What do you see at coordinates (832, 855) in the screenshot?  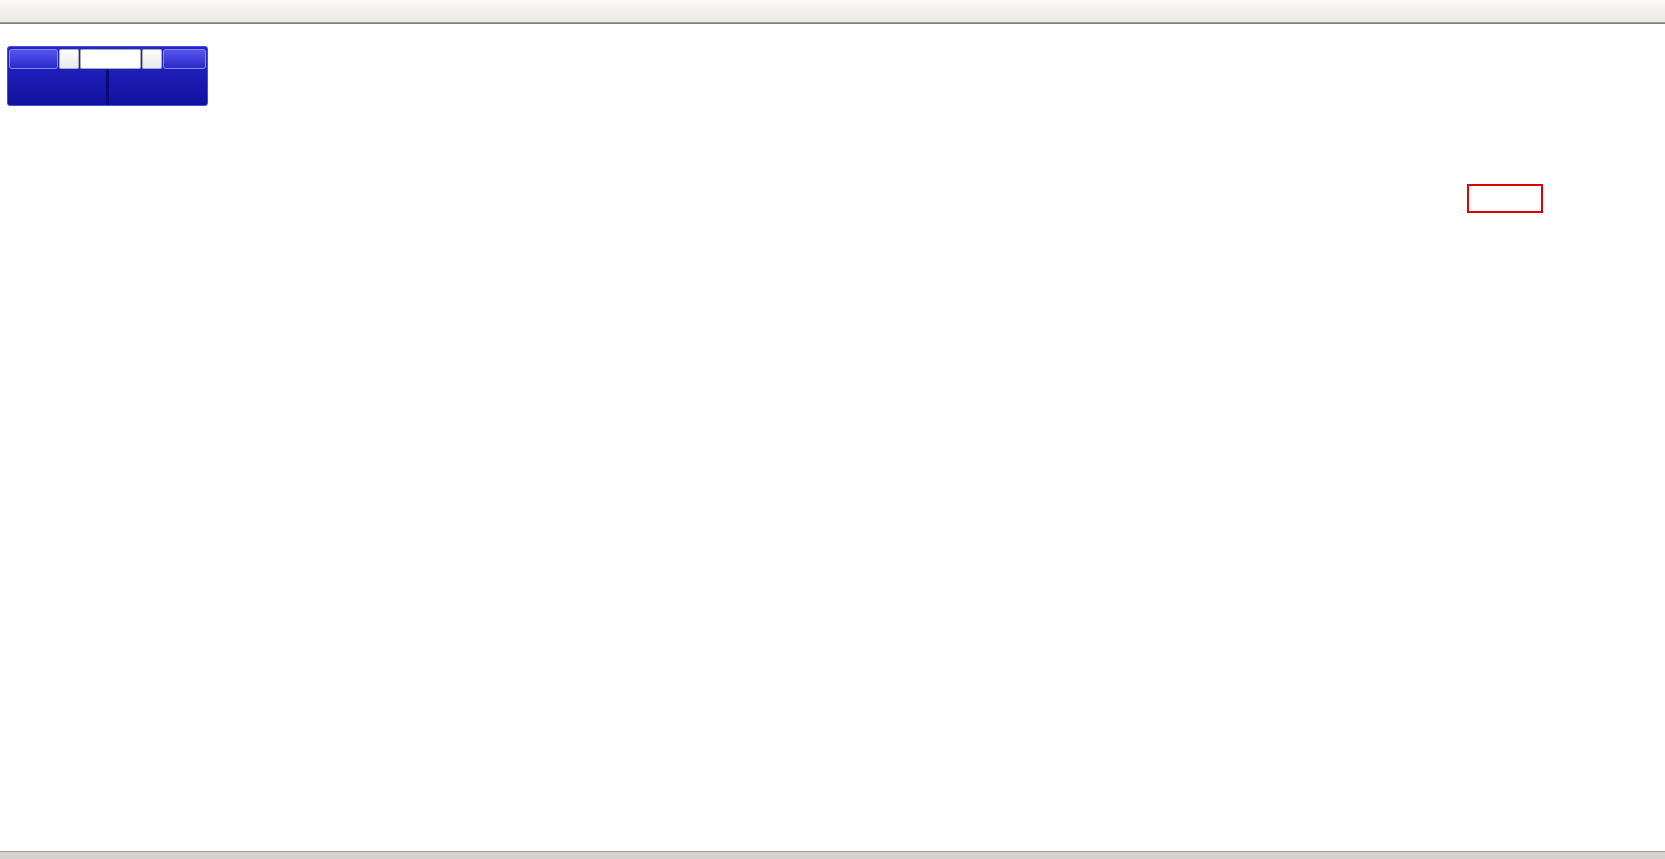 I see `window-bottom-edge` at bounding box center [832, 855].